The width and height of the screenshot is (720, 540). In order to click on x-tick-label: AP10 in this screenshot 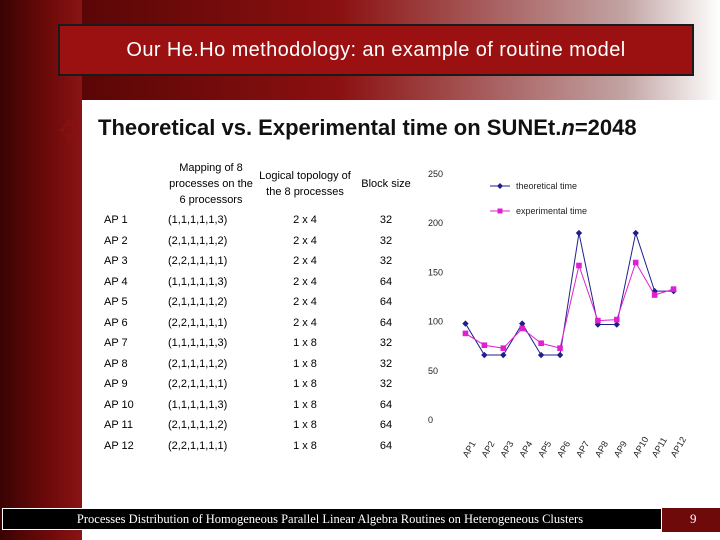, I will do `click(641, 447)`.